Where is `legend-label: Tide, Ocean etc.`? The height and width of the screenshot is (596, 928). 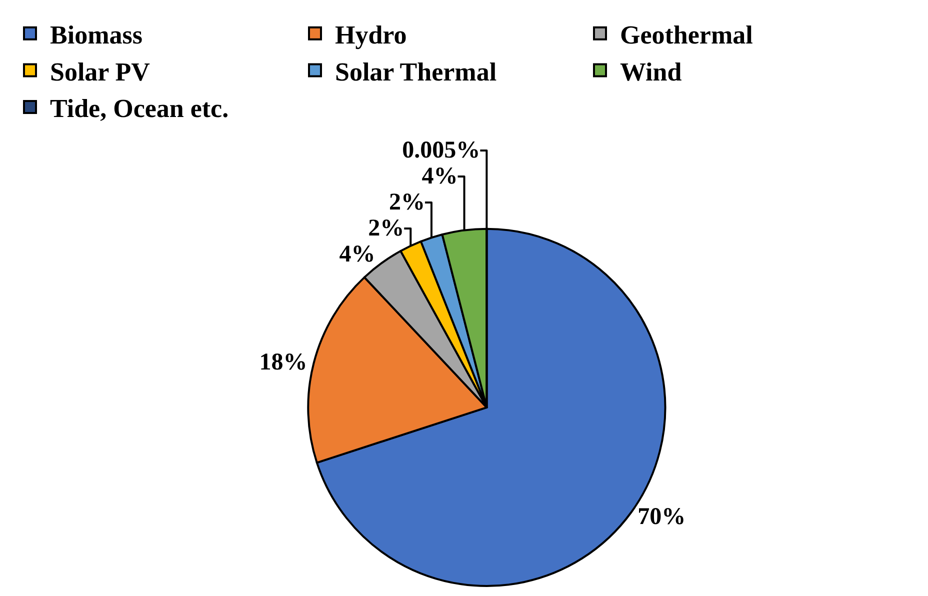
legend-label: Tide, Ocean etc. is located at coordinates (139, 109).